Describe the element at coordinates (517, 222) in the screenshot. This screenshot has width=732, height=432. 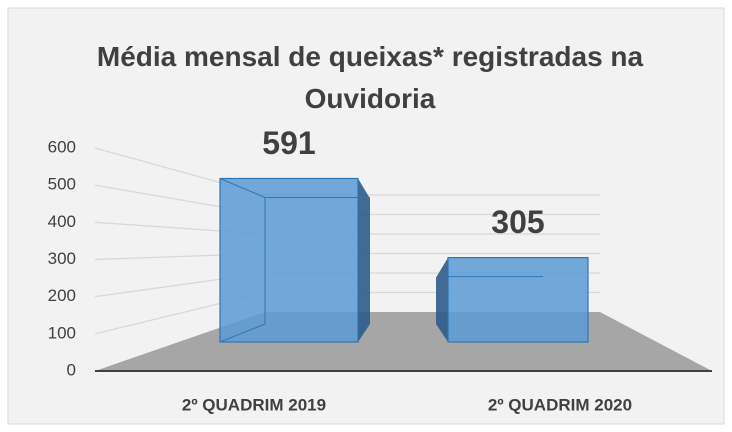
I see `data-label: 305` at that location.